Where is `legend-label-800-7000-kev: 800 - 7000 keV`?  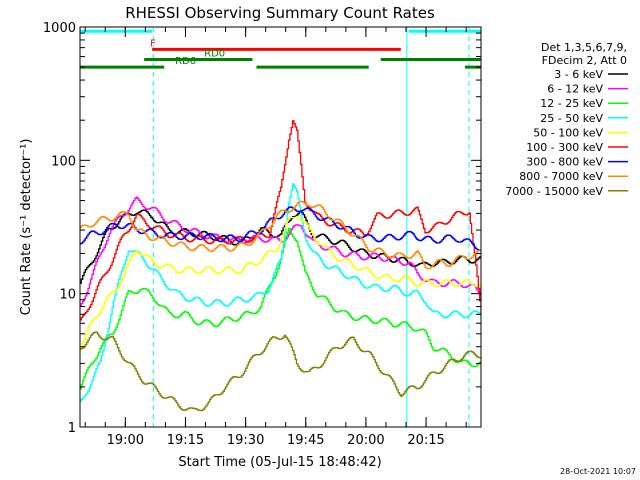 legend-label-800-7000-kev: 800 - 7000 keV is located at coordinates (561, 176).